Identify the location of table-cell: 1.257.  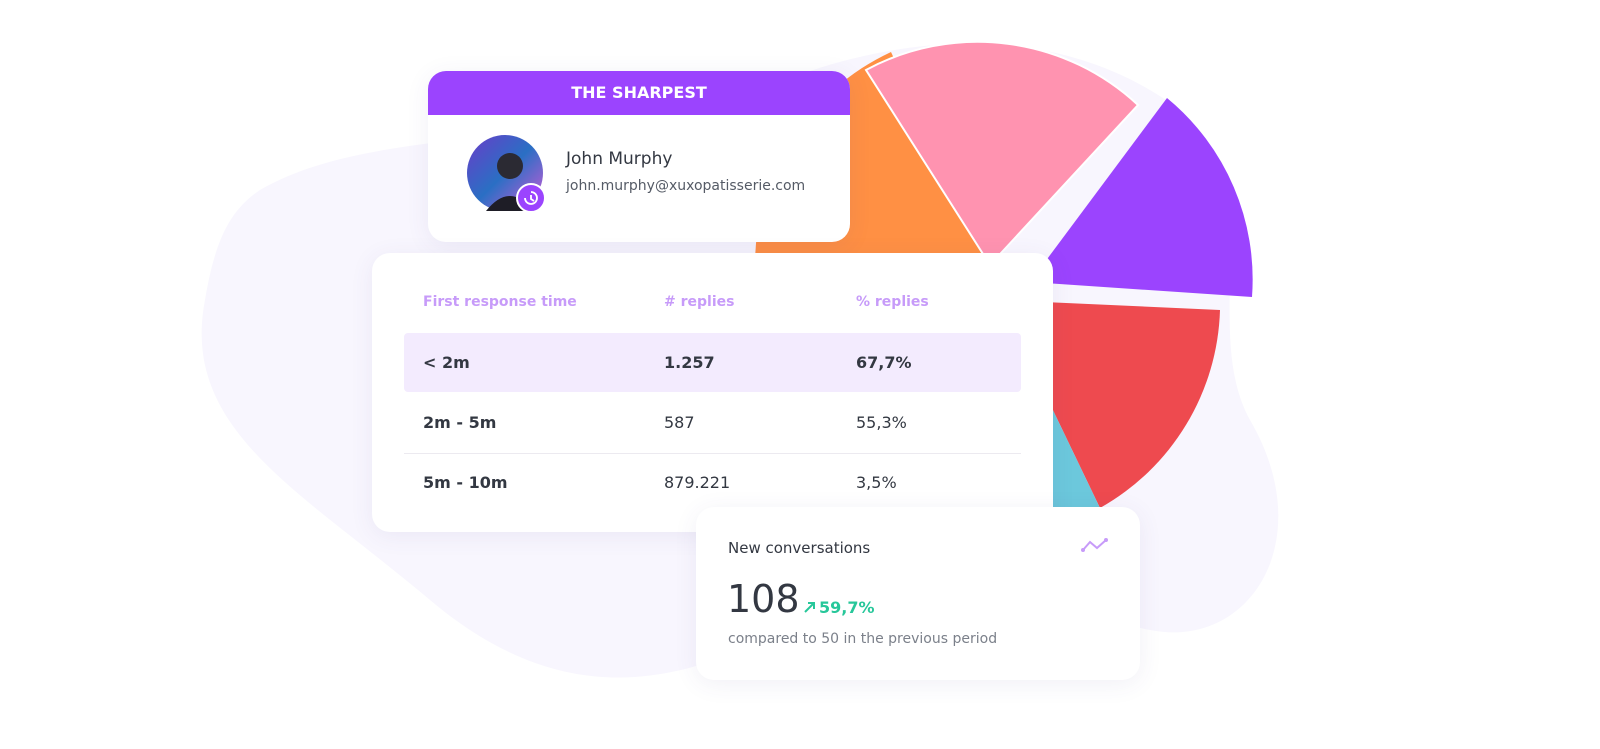
(689, 362).